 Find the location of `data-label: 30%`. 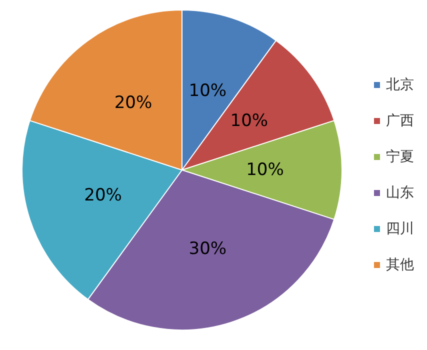

data-label: 30% is located at coordinates (207, 248).